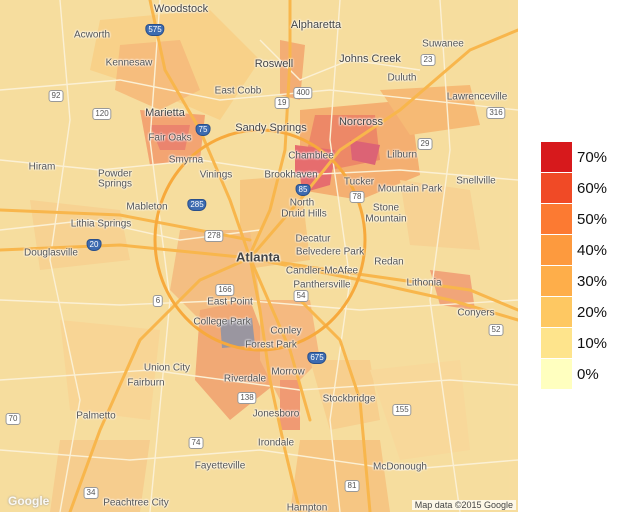 Image resolution: width=640 pixels, height=512 pixels. I want to click on route-shield-29: 29, so click(425, 144).